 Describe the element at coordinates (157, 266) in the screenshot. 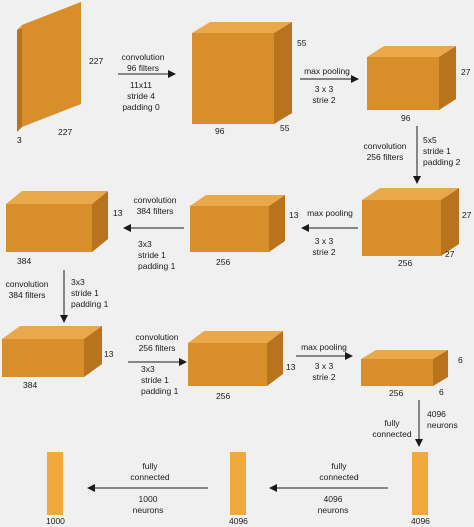

I see `conv3-label-5: padding 1` at that location.